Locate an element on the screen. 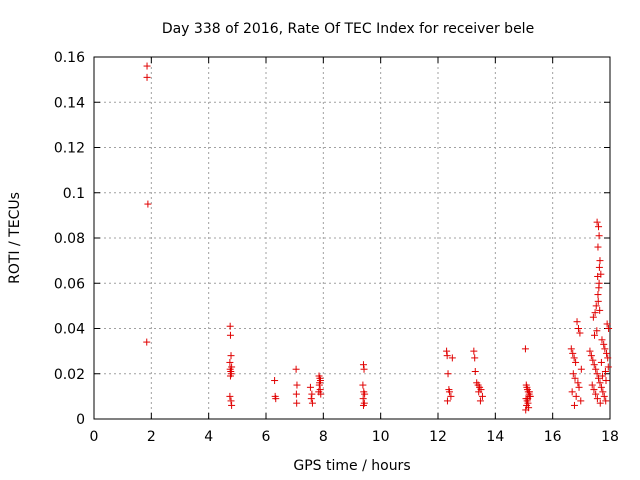 The image size is (640, 480). x-tick-label: 12 is located at coordinates (438, 437).